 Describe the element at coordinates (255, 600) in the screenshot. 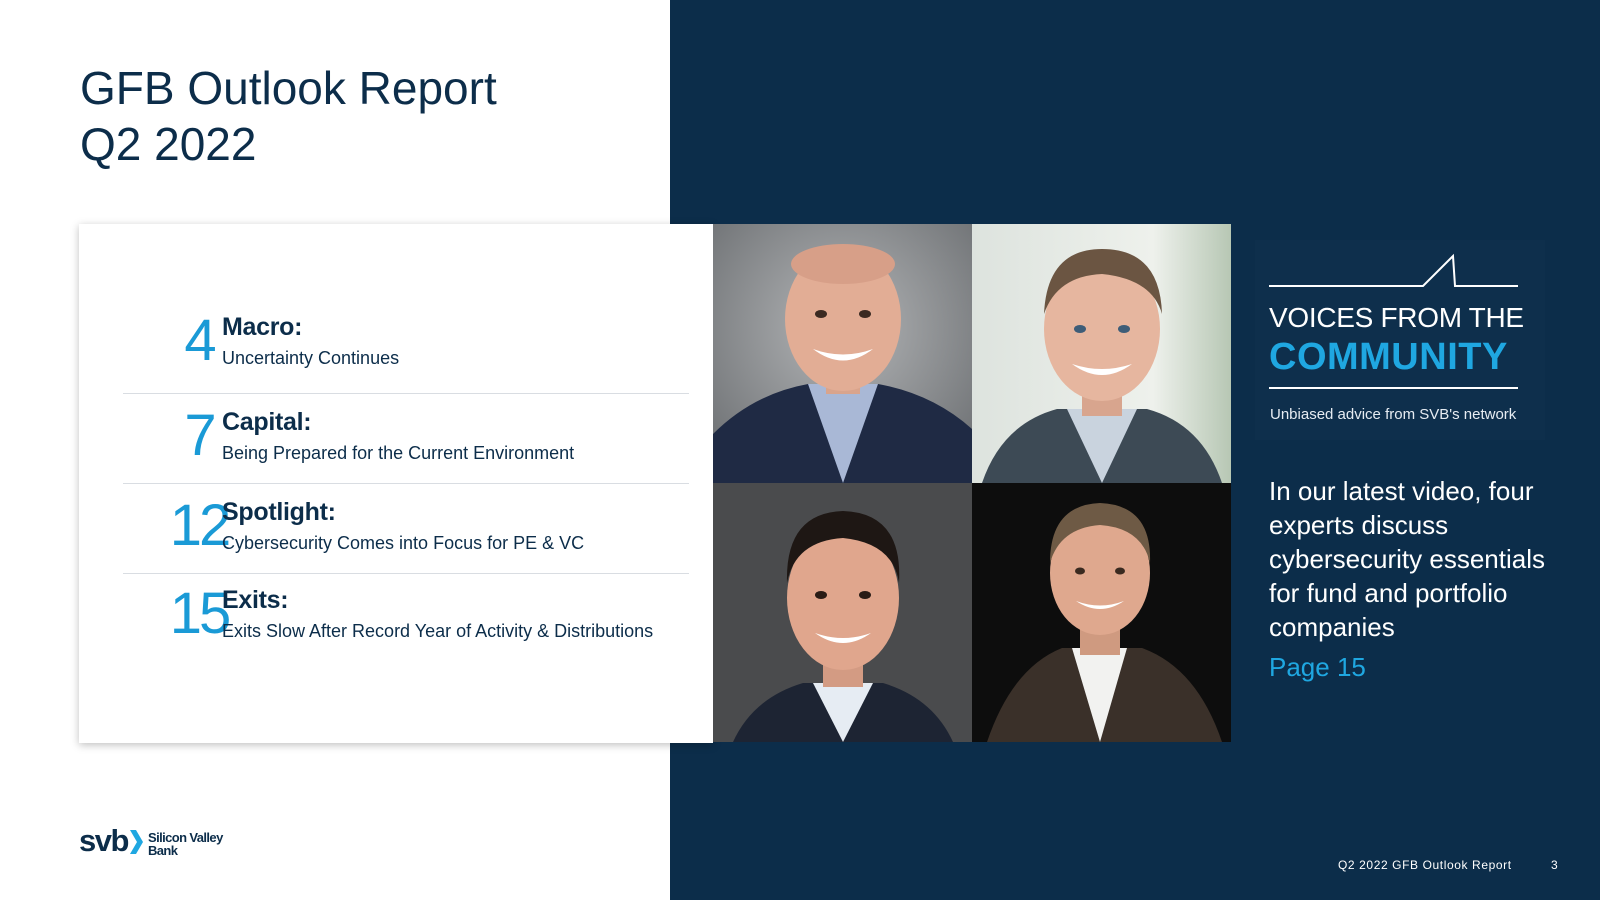

I see `toc-heading: Exits:` at that location.